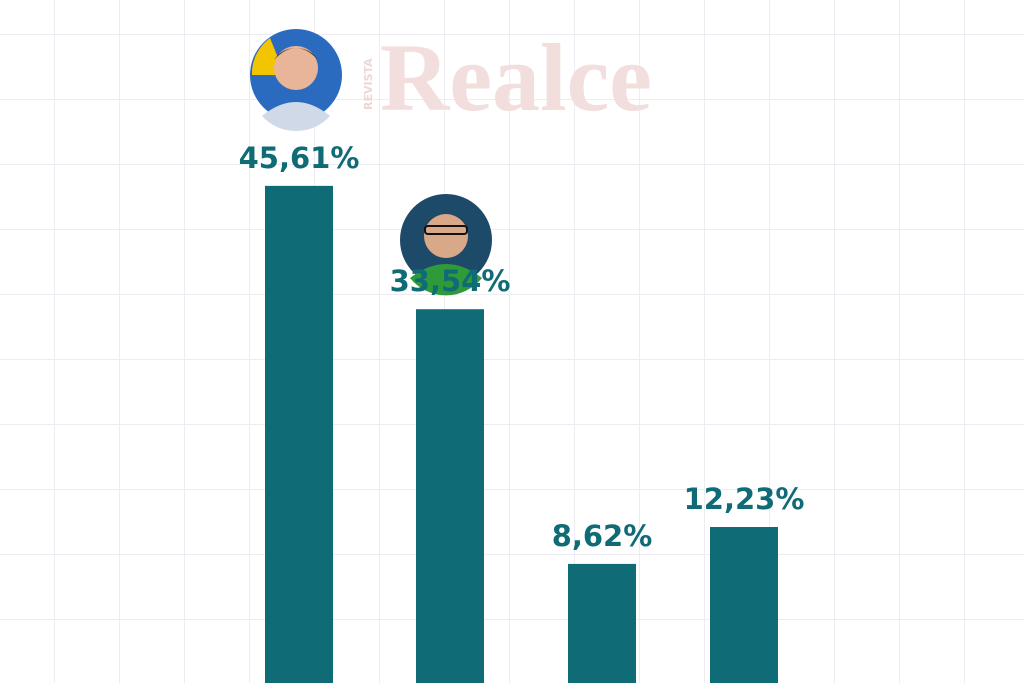 The height and width of the screenshot is (683, 1024). I want to click on watermark: Realce, so click(516, 77).